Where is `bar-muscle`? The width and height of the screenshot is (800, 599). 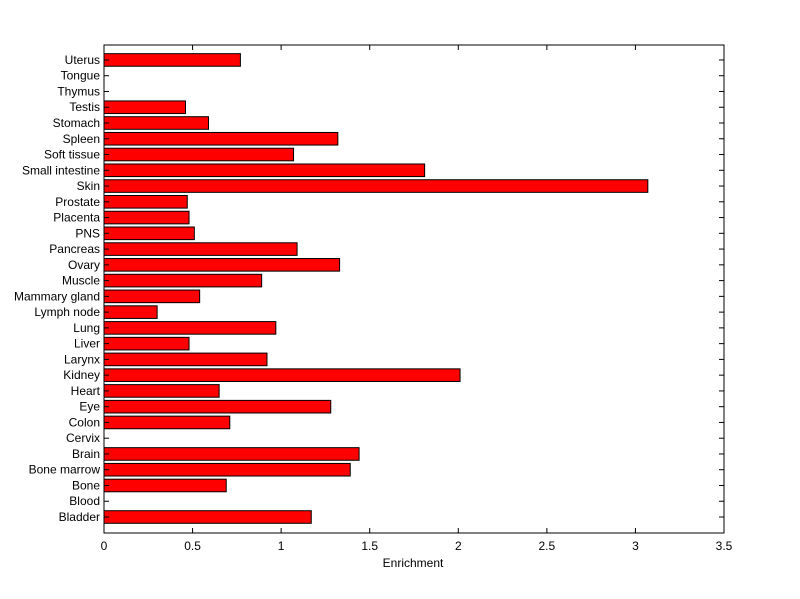 bar-muscle is located at coordinates (183, 280).